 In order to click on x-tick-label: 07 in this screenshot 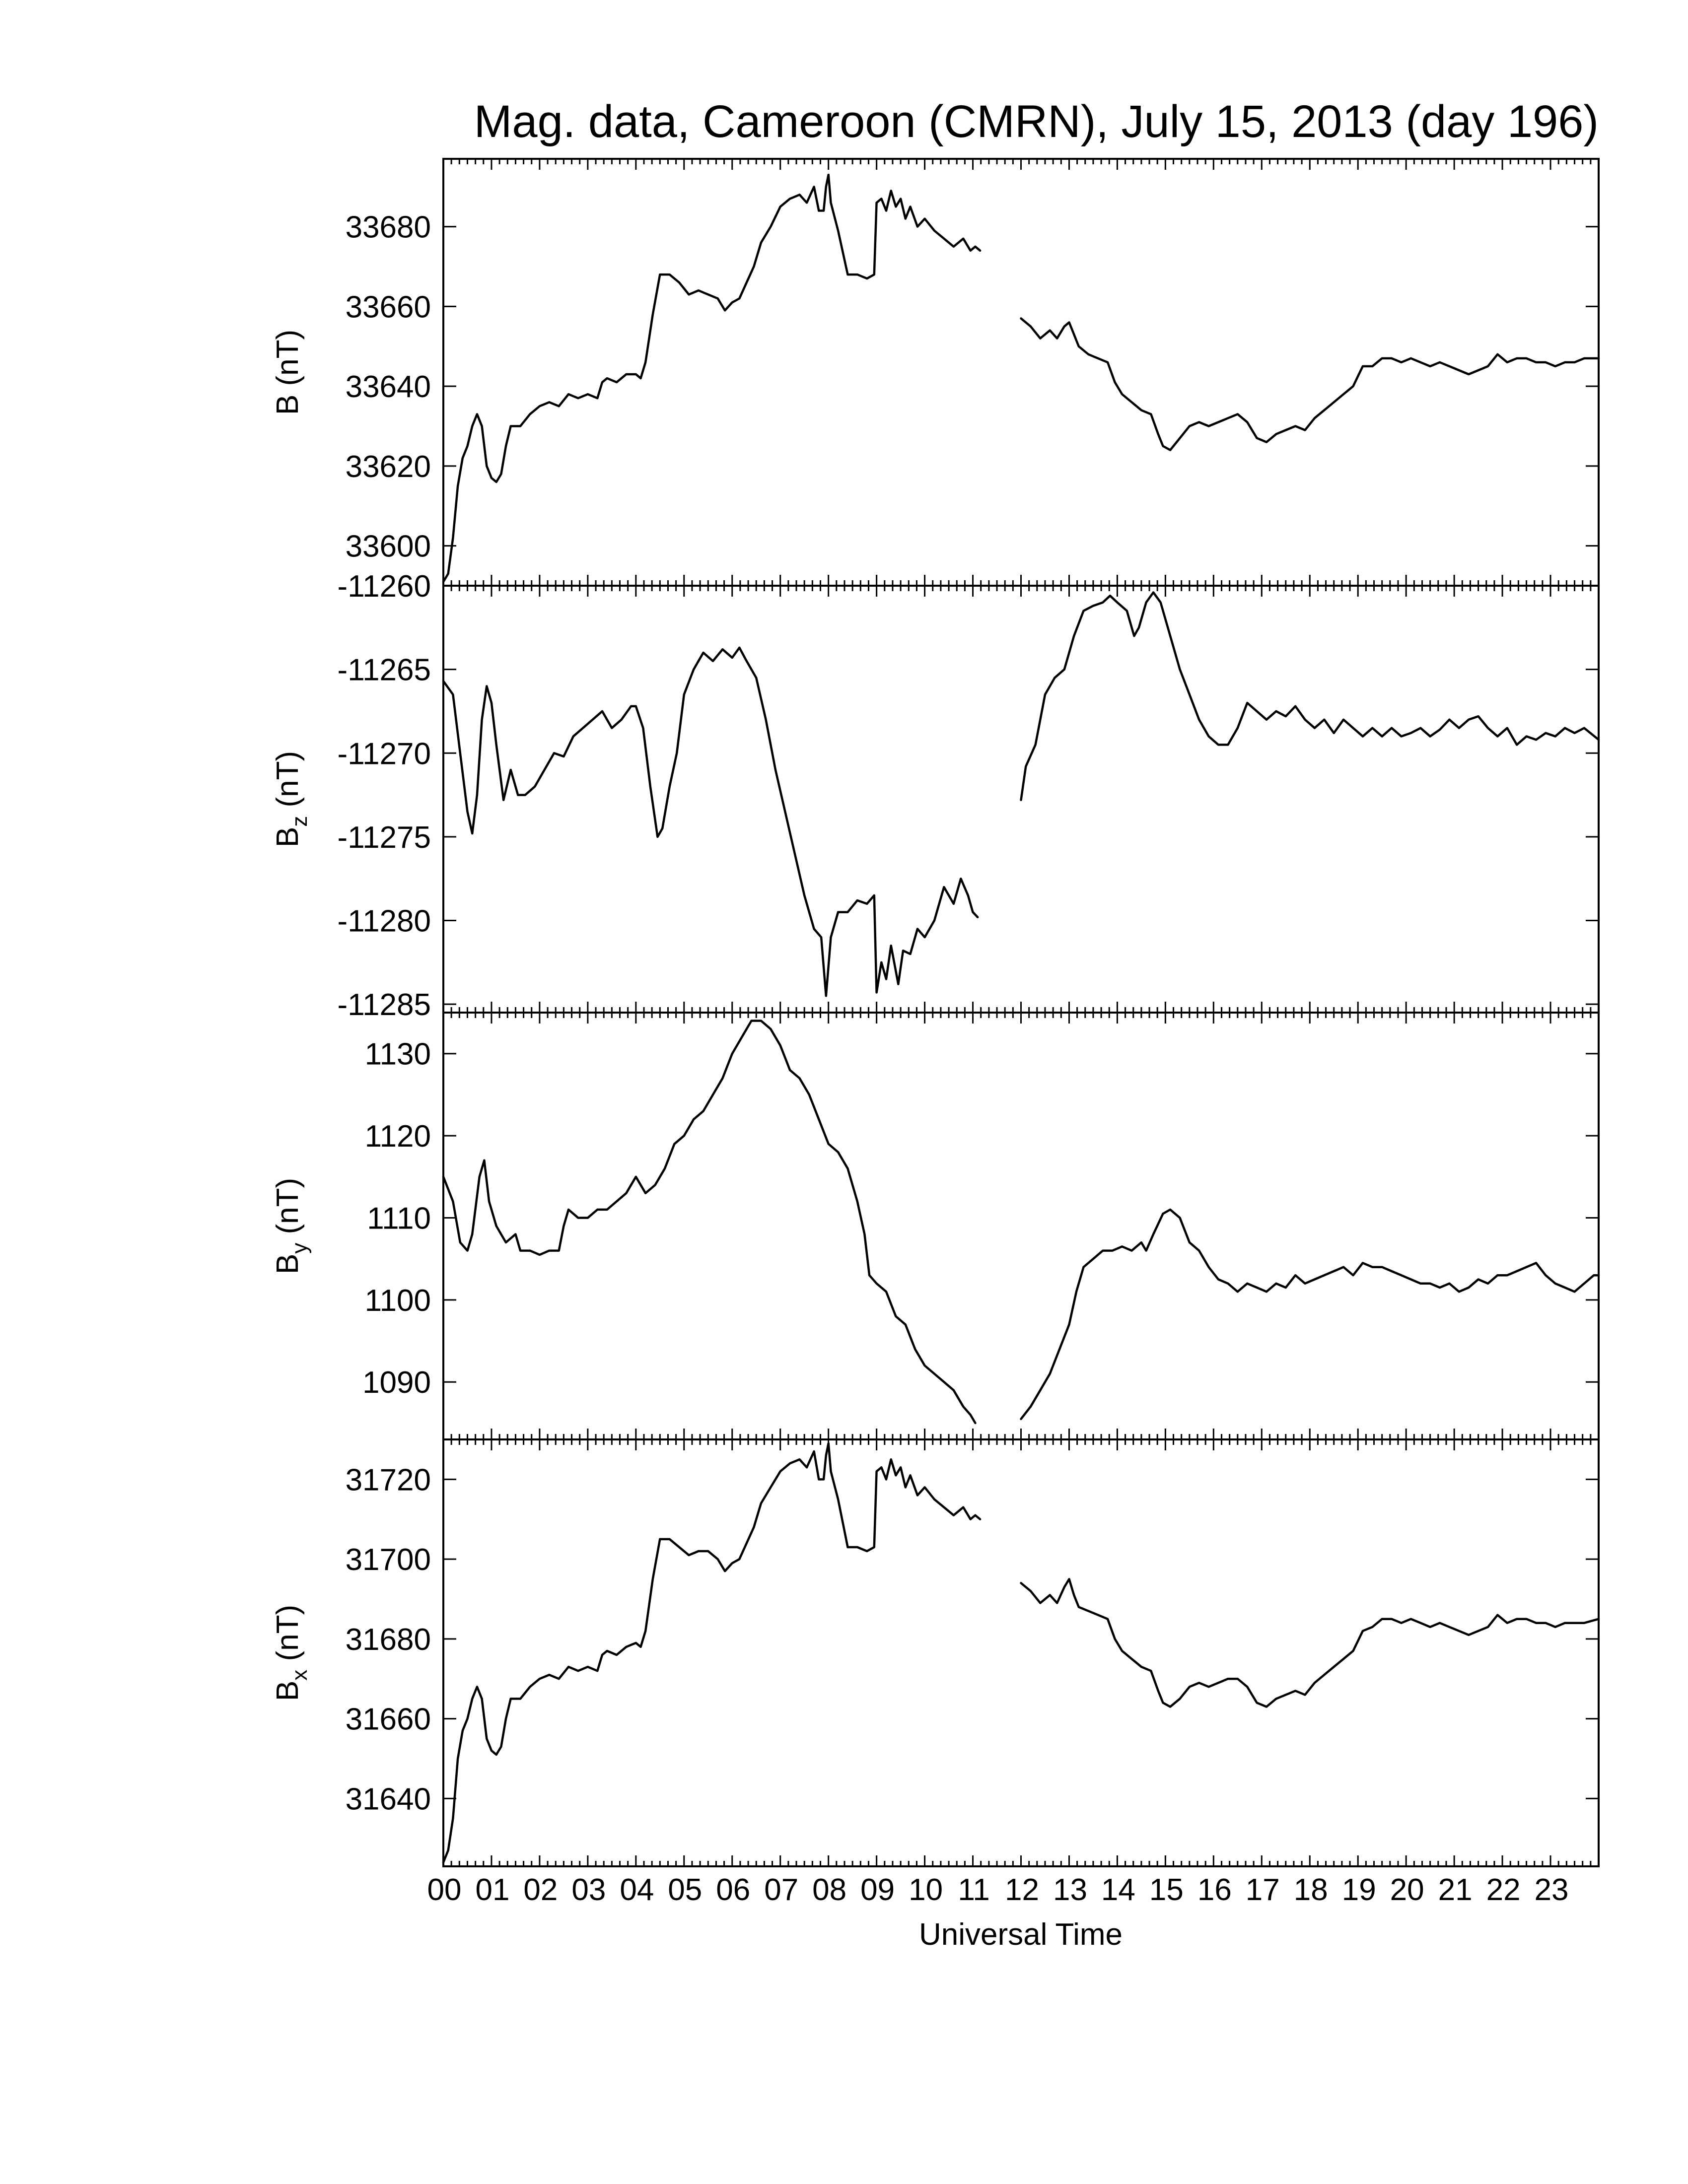, I will do `click(781, 1890)`.